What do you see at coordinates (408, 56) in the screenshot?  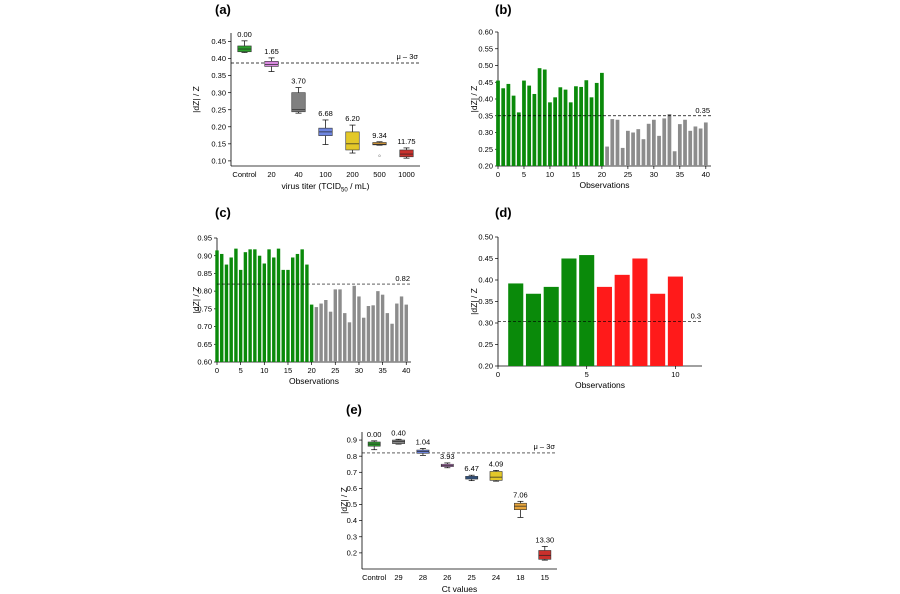 I see `threshold-label: μ – 3σ` at bounding box center [408, 56].